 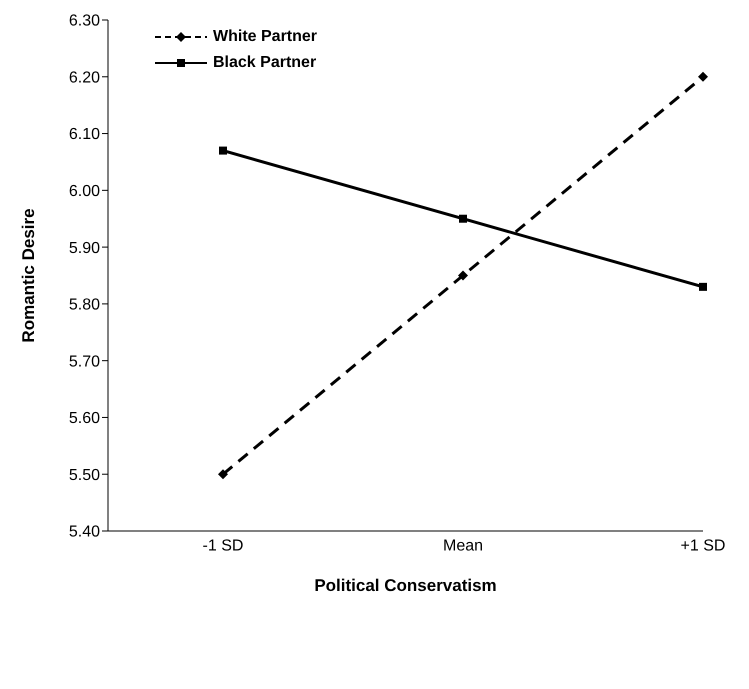 What do you see at coordinates (264, 63) in the screenshot?
I see `legend-label: Black Partner` at bounding box center [264, 63].